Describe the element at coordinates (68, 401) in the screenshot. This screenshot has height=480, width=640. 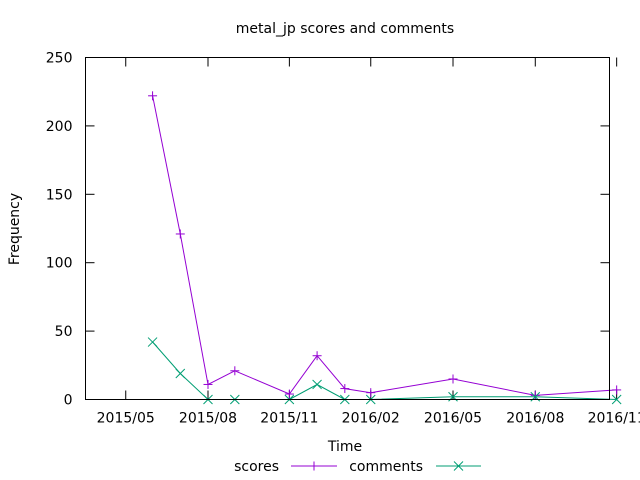
I see `y-tick-label: 0` at that location.